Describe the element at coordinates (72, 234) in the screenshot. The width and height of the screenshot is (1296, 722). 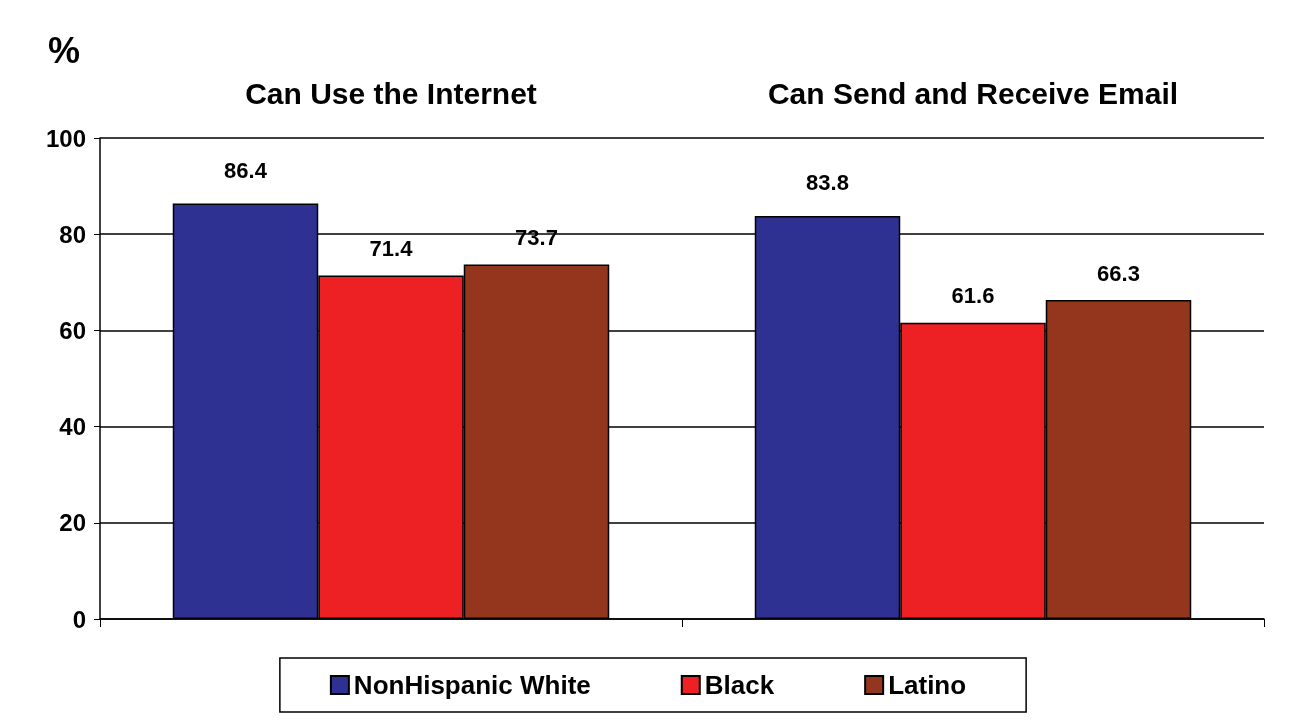
I see `y-tick-label: 80` at that location.